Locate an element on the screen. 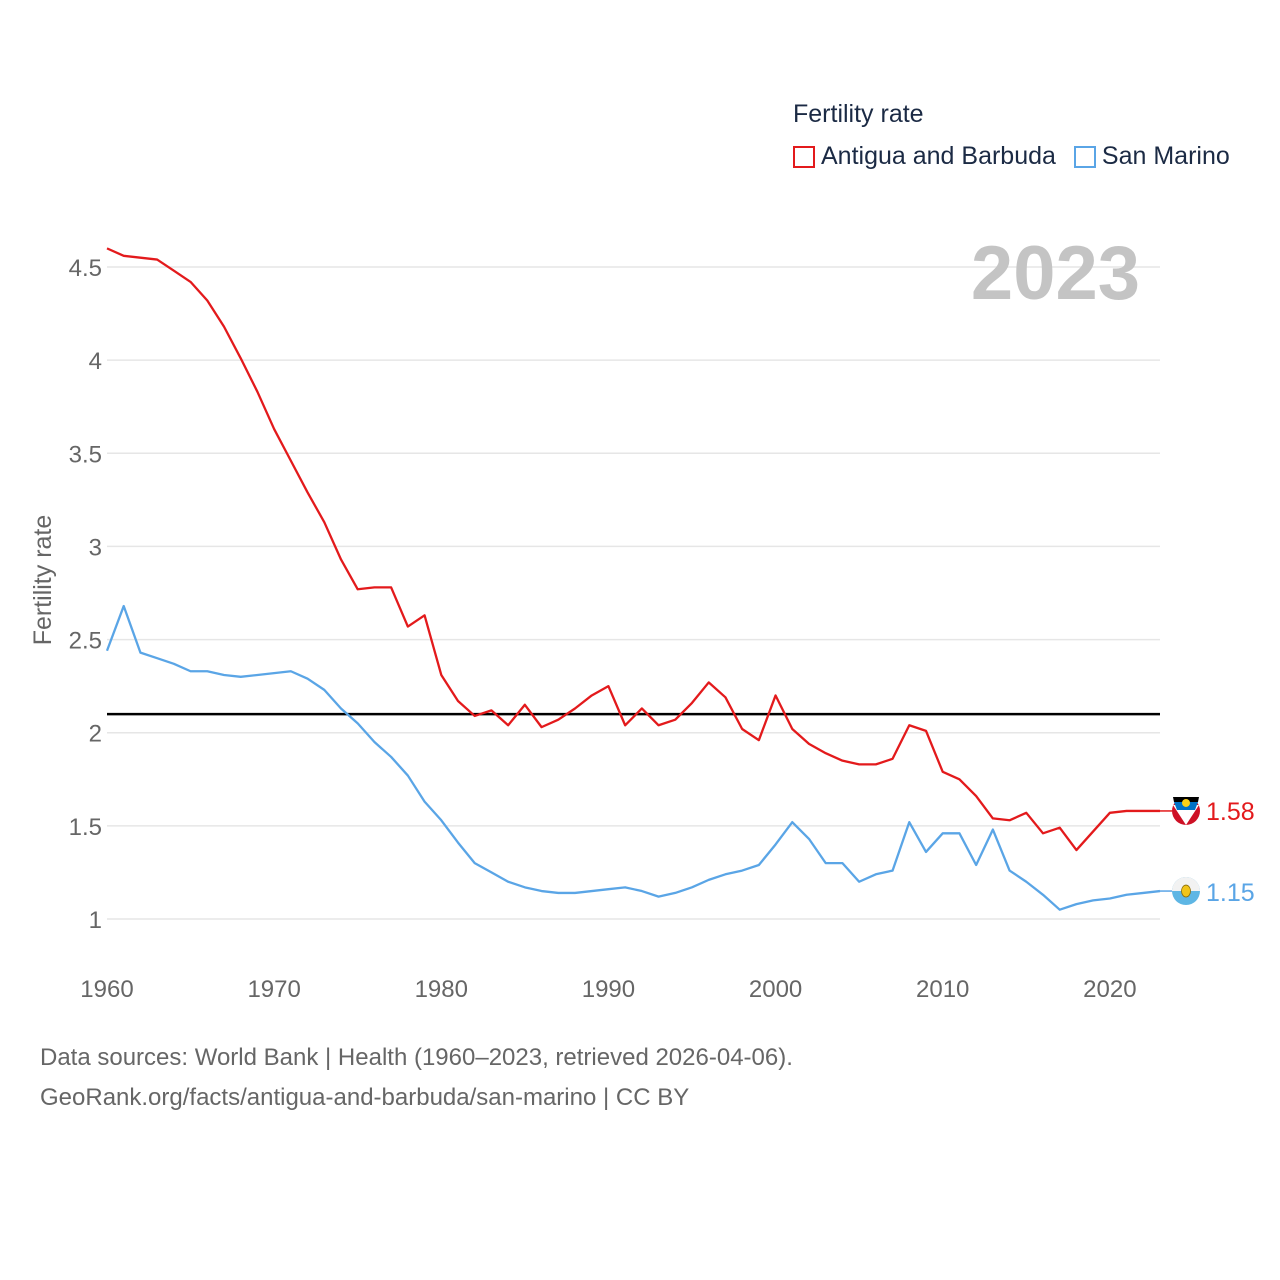  x-tick-label: 1980 is located at coordinates (441, 989).